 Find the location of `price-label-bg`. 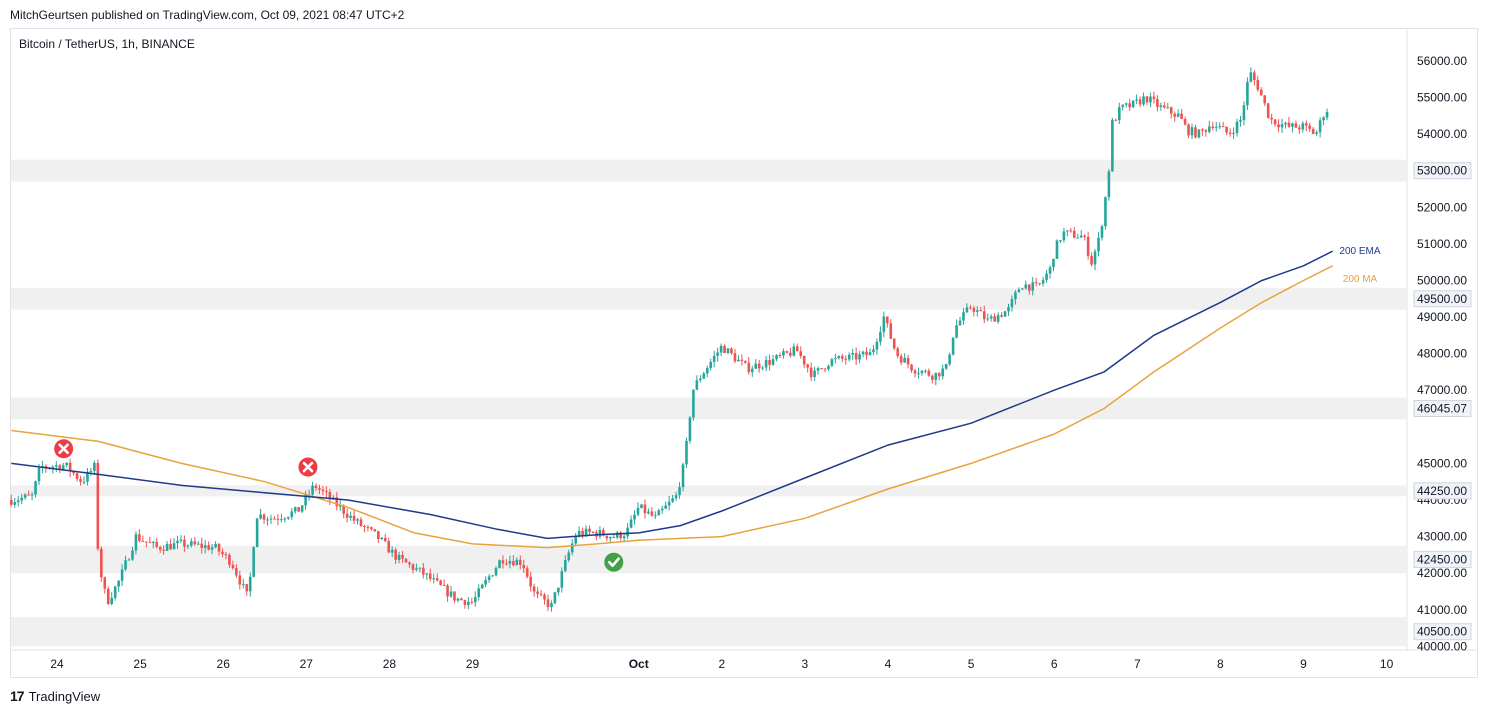

price-label-bg is located at coordinates (1442, 632).